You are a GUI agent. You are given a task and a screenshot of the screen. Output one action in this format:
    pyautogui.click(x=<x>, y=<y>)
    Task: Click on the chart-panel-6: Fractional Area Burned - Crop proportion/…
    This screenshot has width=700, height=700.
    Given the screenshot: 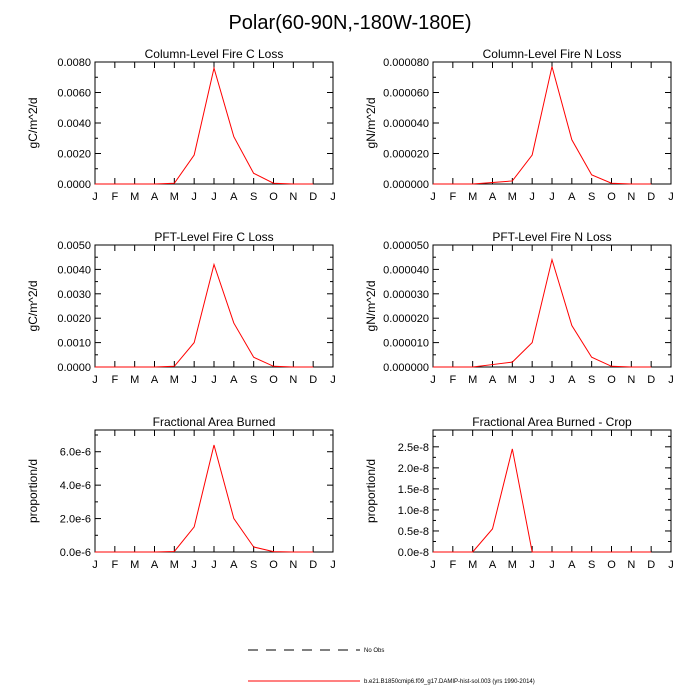 What is the action you would take?
    pyautogui.click(x=519, y=493)
    